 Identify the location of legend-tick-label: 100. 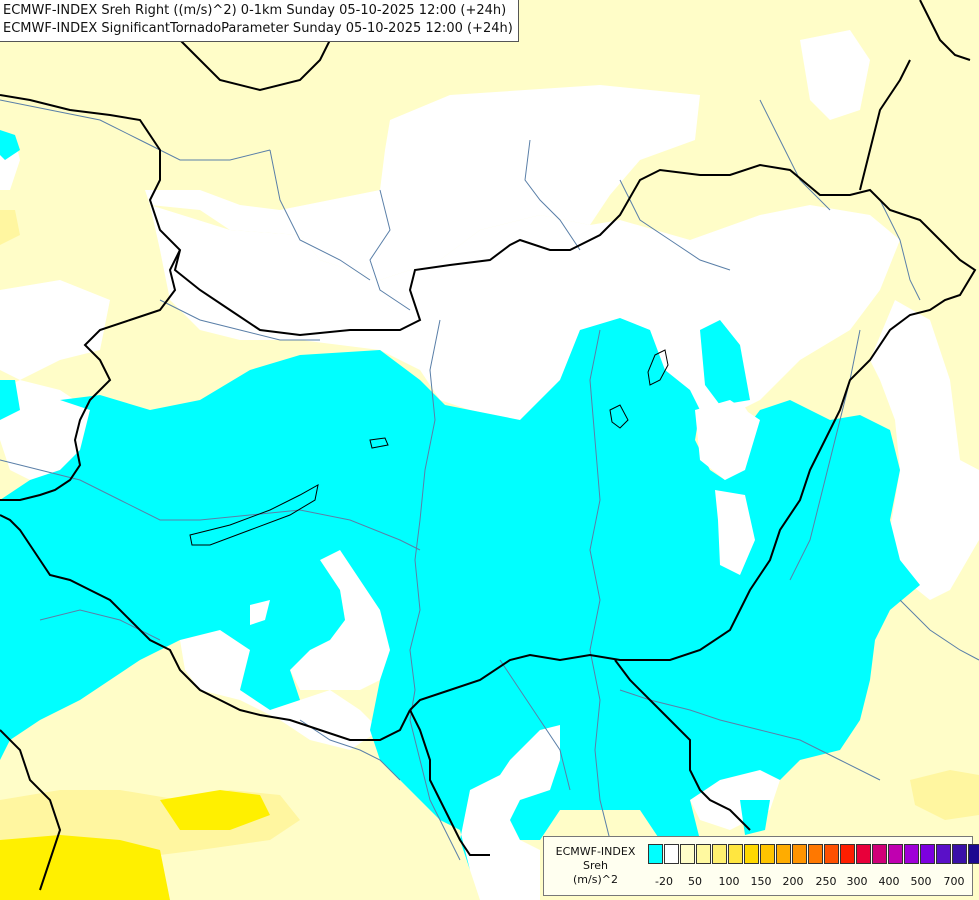
(729, 881).